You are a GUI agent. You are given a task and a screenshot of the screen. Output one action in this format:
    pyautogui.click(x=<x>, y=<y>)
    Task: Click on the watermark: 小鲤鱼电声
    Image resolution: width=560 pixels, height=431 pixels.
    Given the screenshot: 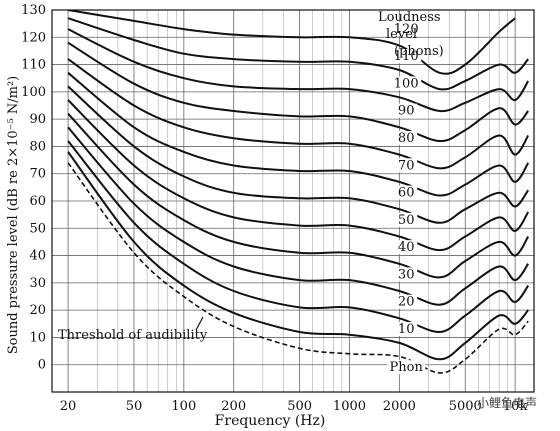 What is the action you would take?
    pyautogui.click(x=507, y=403)
    